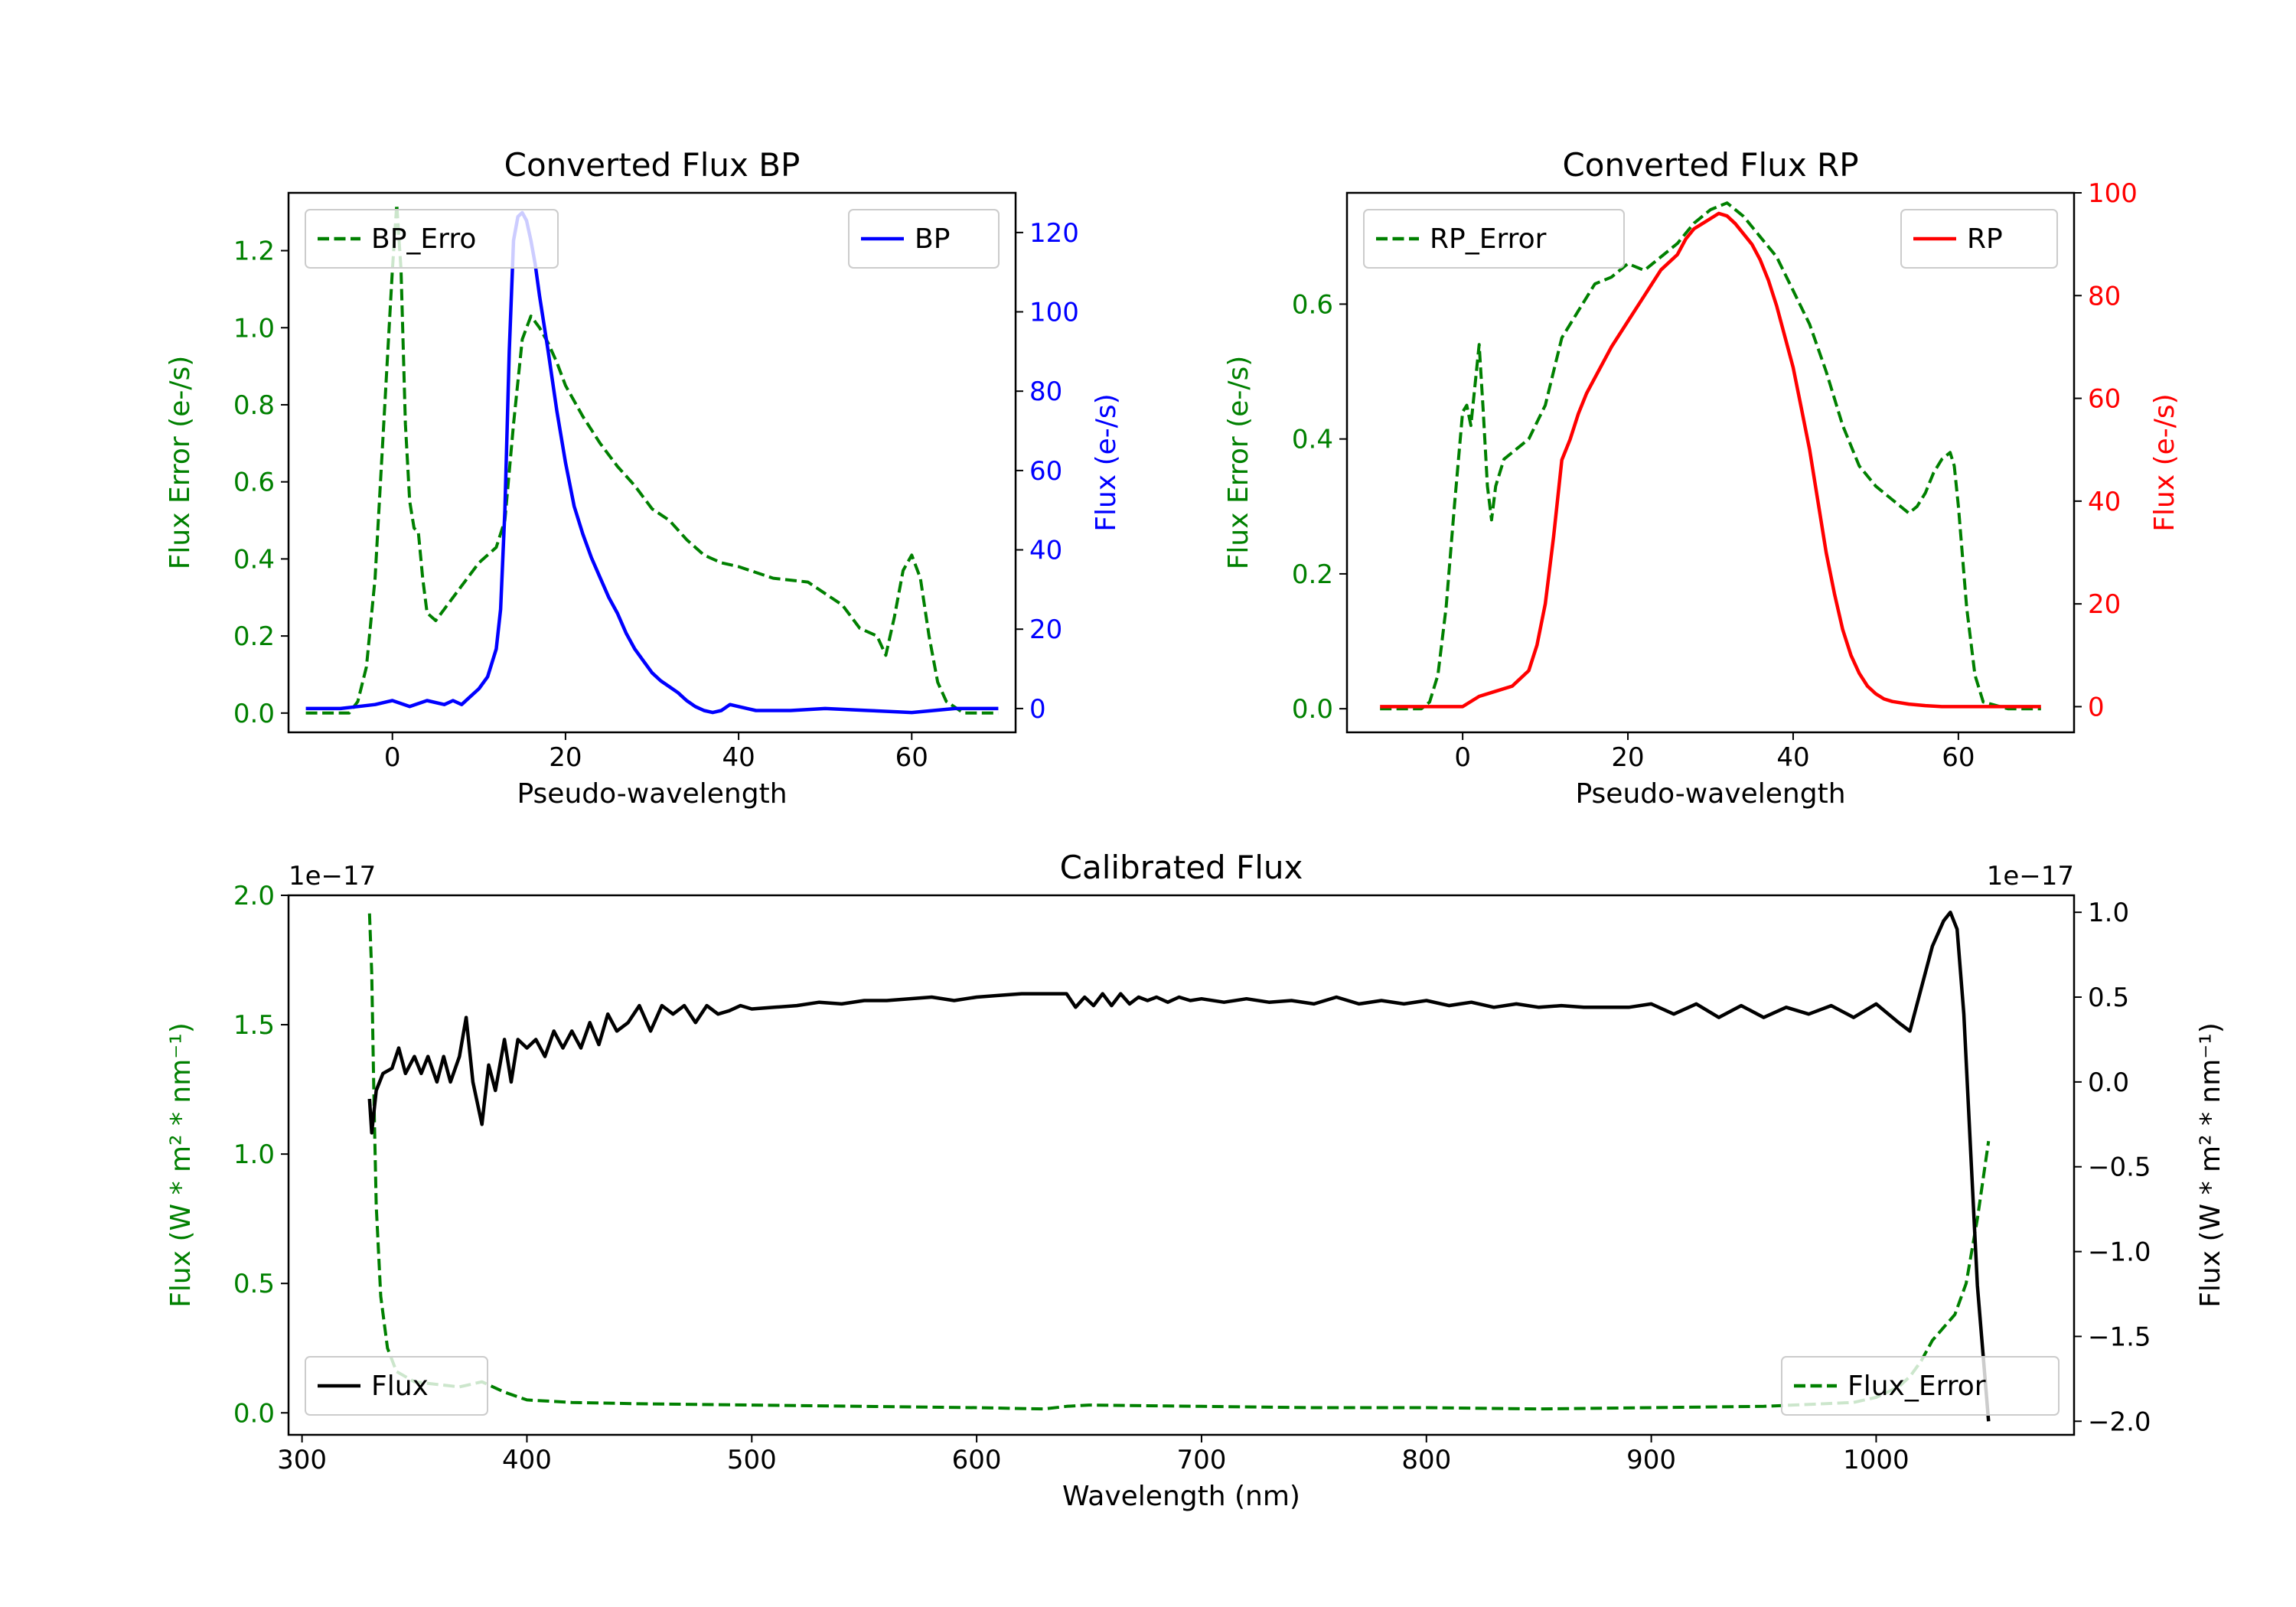  What do you see at coordinates (977, 1460) in the screenshot?
I see `x-tick-label: 600` at bounding box center [977, 1460].